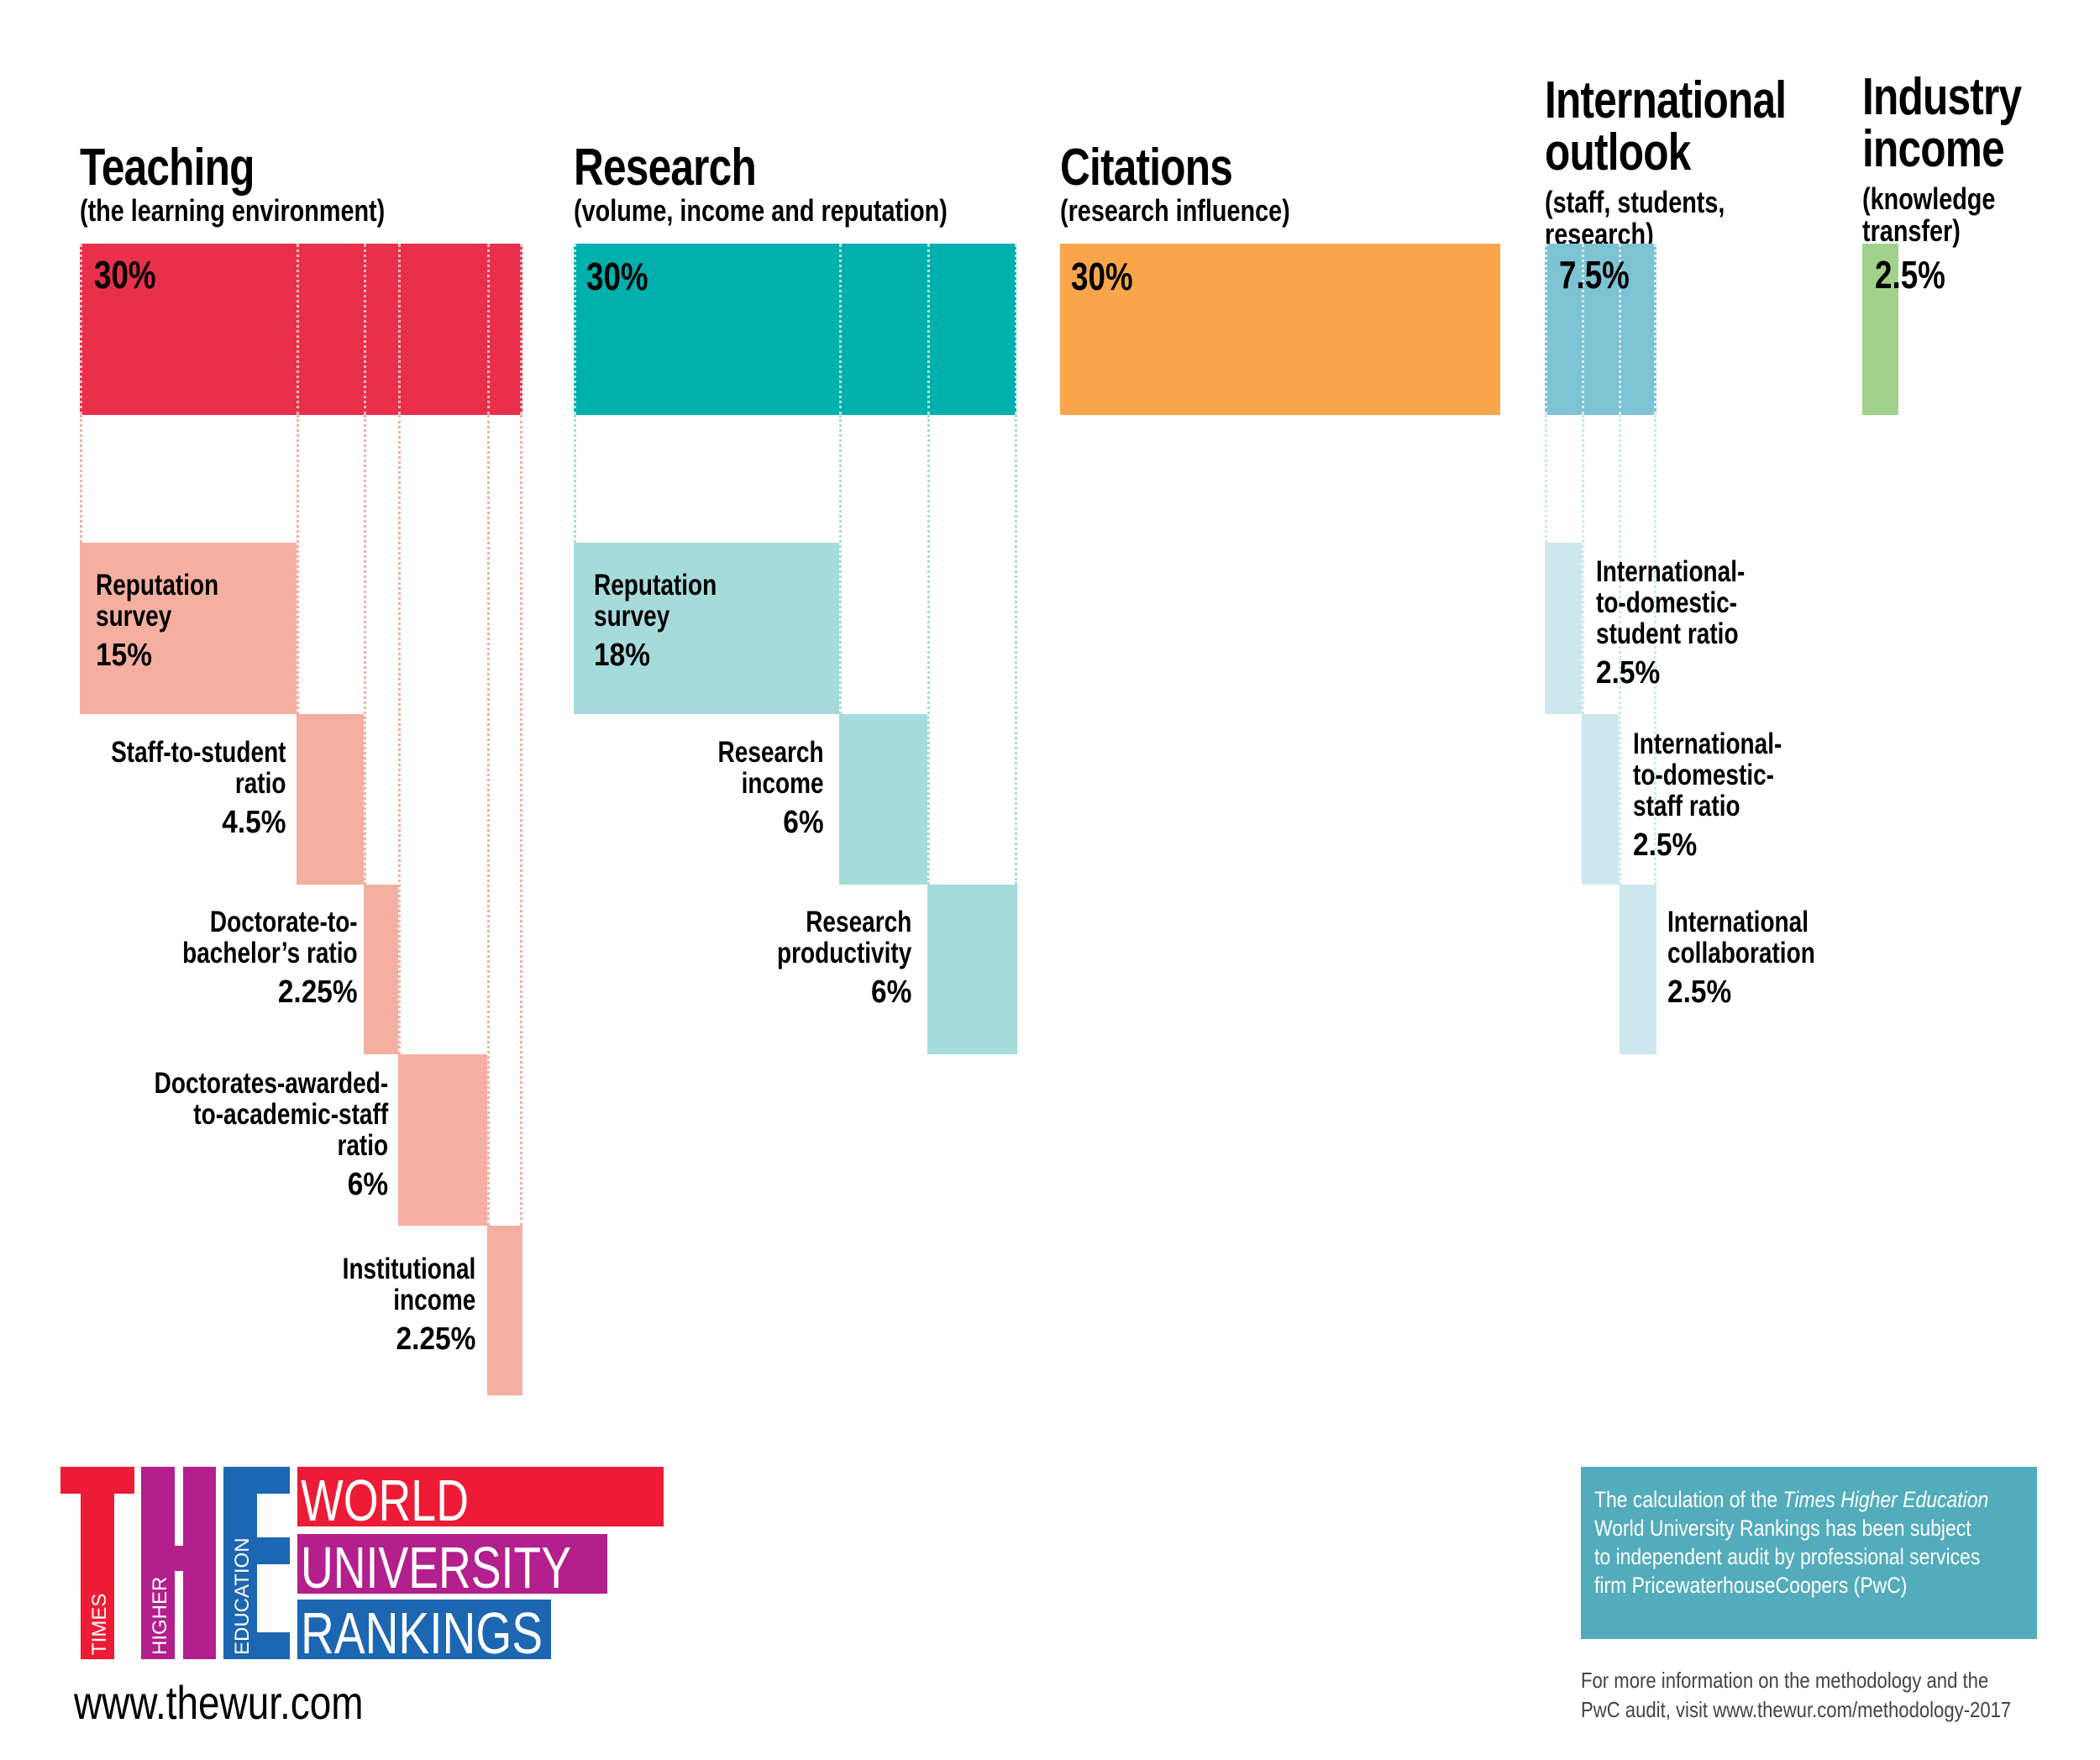  Describe the element at coordinates (1175, 210) in the screenshot. I see `citations-subtitle: (research influence)` at that location.